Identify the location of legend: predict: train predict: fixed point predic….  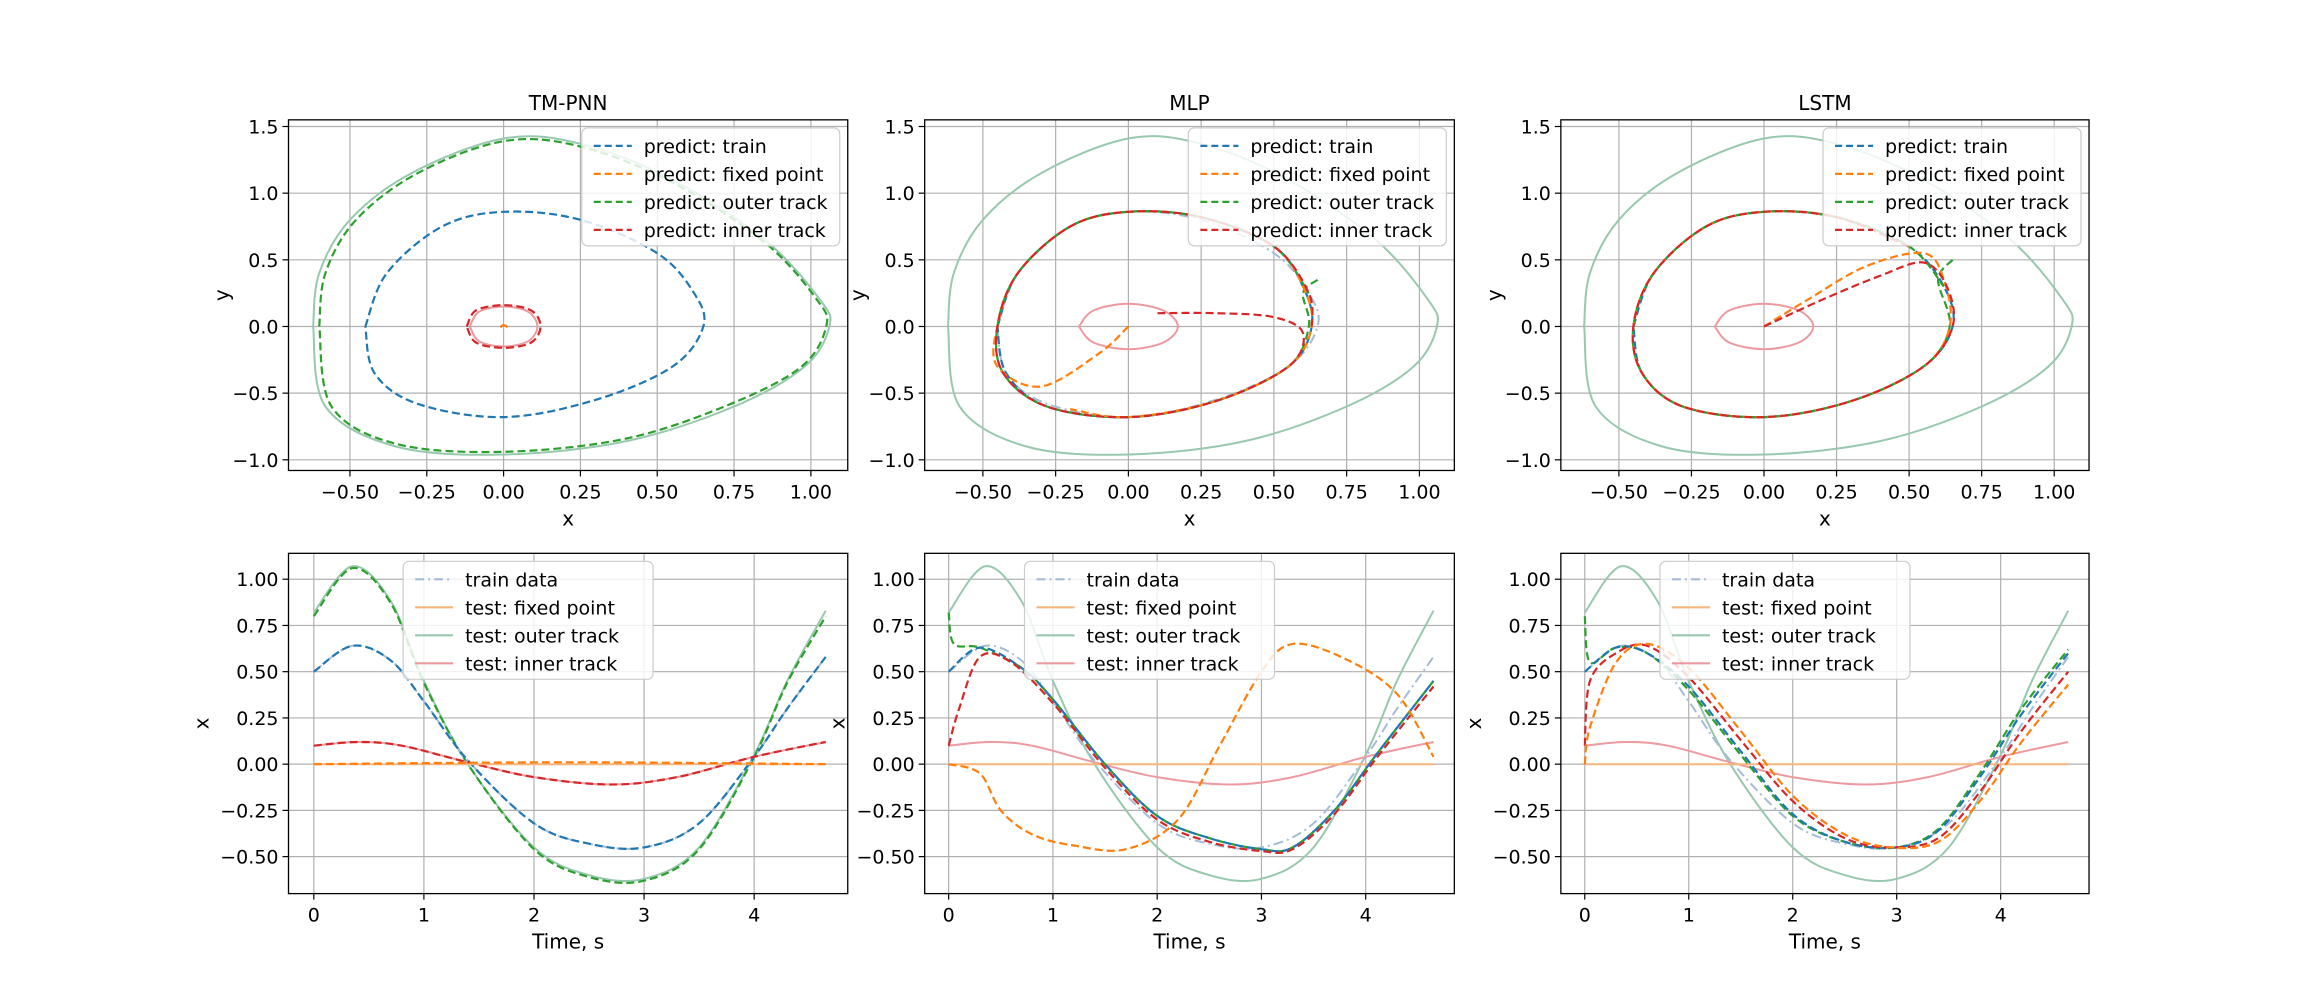
(711, 187).